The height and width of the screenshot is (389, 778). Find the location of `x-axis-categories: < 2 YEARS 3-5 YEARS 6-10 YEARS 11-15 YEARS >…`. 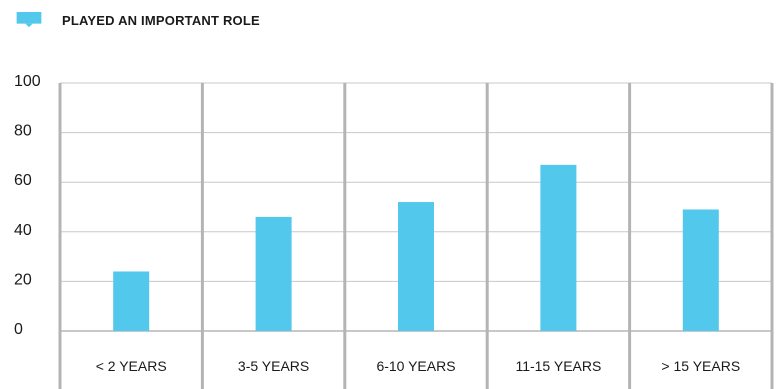

x-axis-categories: < 2 YEARS 3-5 YEARS 6-10 YEARS 11-15 YEARS >… is located at coordinates (418, 366).